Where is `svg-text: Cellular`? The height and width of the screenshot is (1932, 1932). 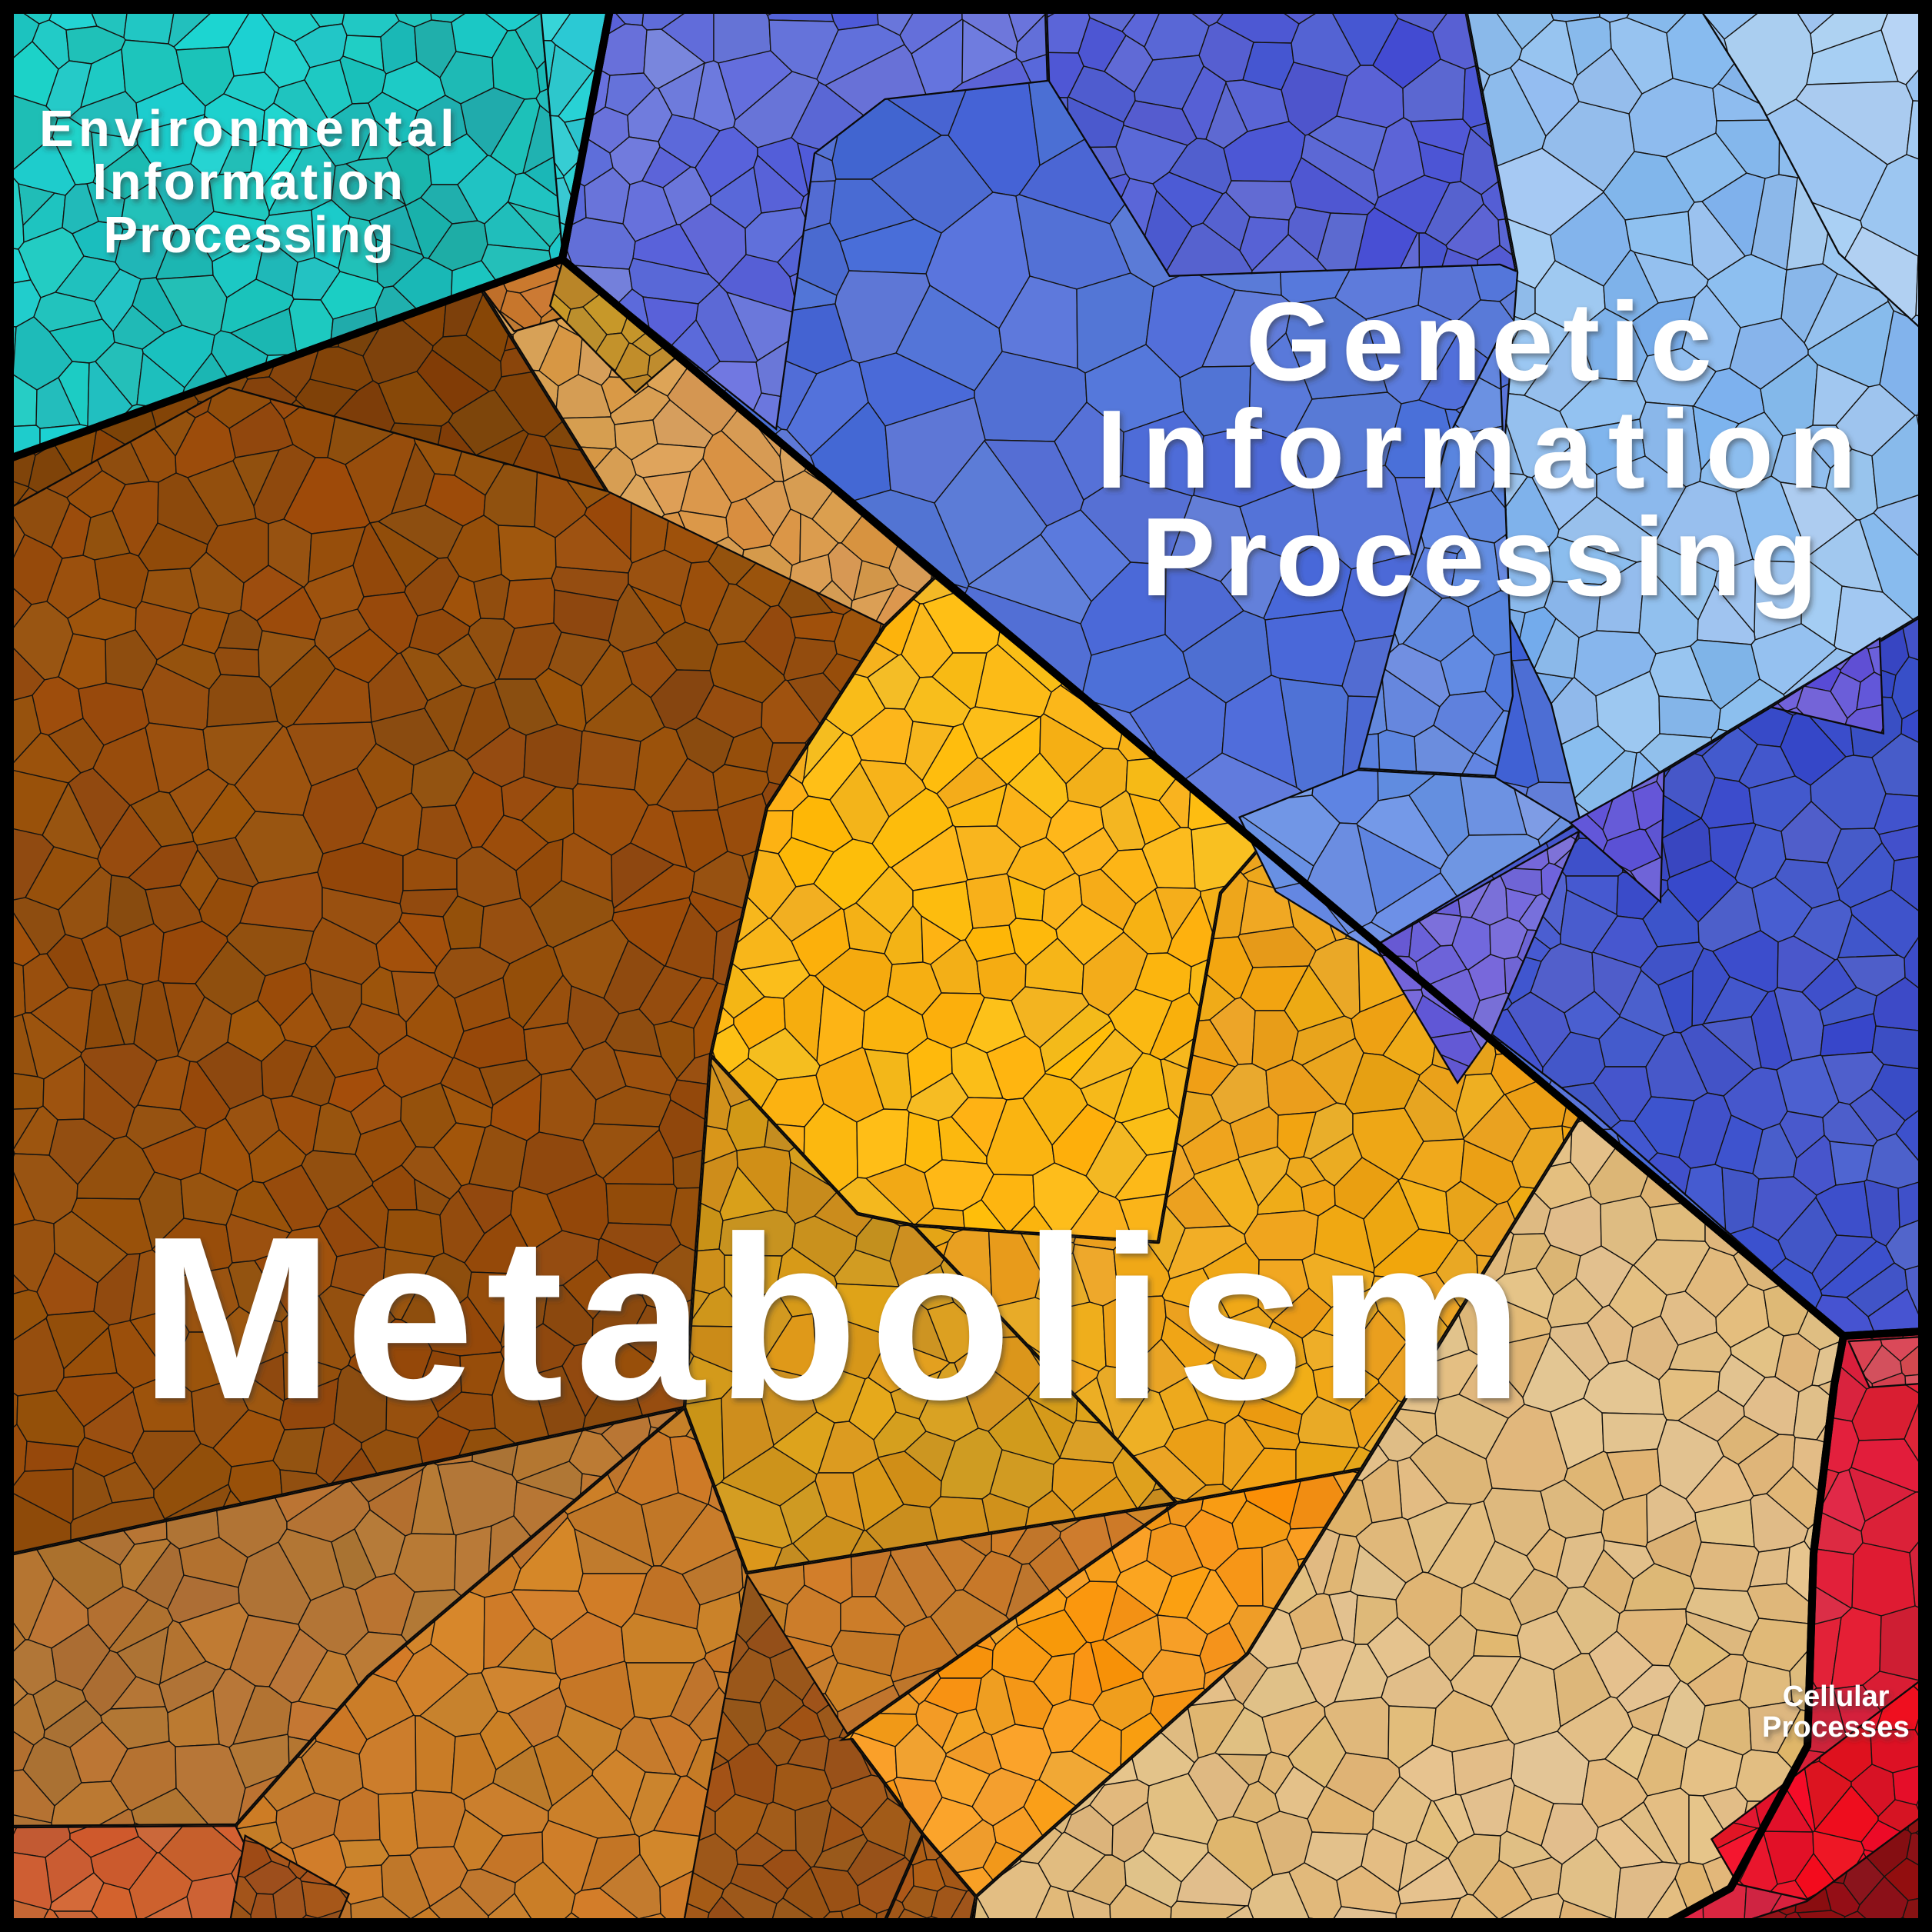
svg-text: Cellular is located at coordinates (1836, 1697).